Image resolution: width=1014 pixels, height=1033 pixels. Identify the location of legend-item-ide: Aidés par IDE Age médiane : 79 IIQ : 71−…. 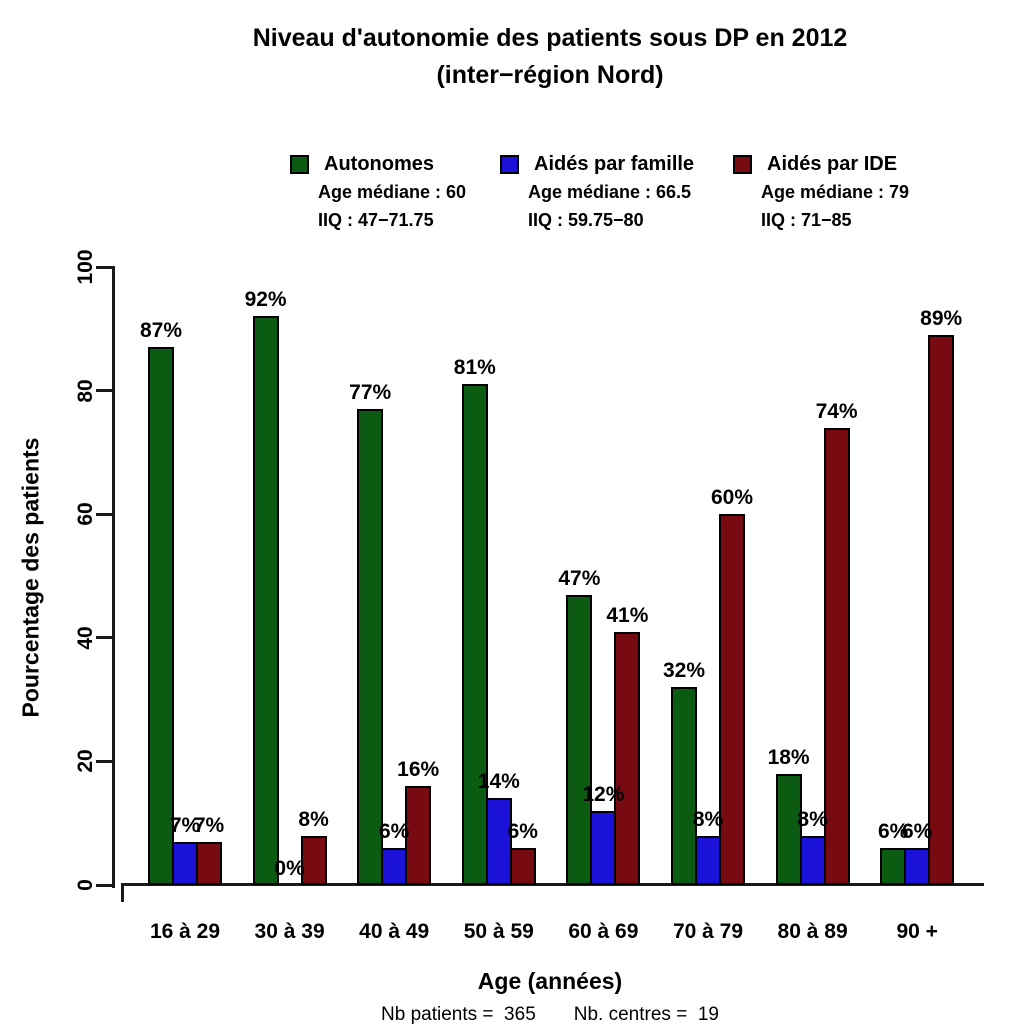
(821, 192).